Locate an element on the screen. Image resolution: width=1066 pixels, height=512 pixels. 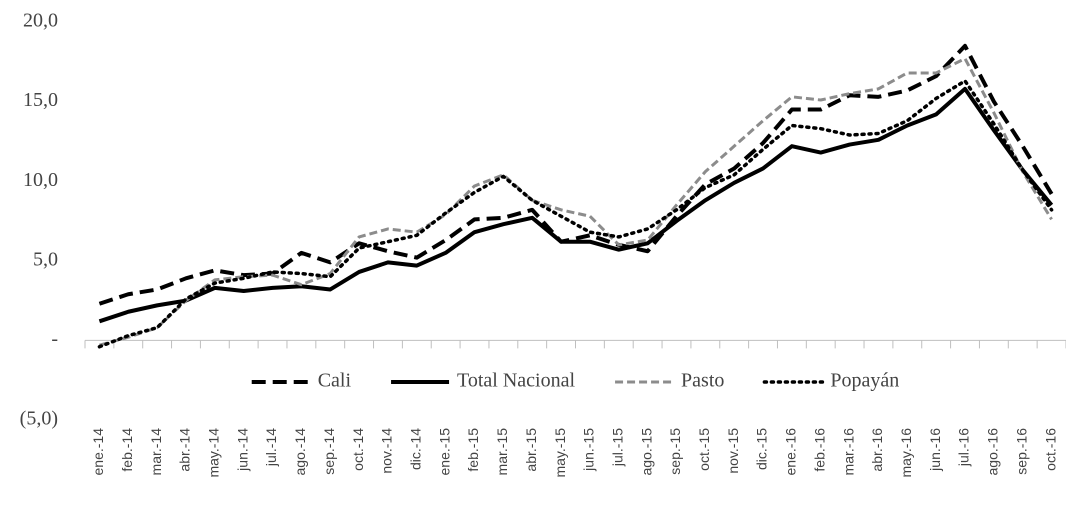
x-tick-label: oct.-15 is located at coordinates (704, 449).